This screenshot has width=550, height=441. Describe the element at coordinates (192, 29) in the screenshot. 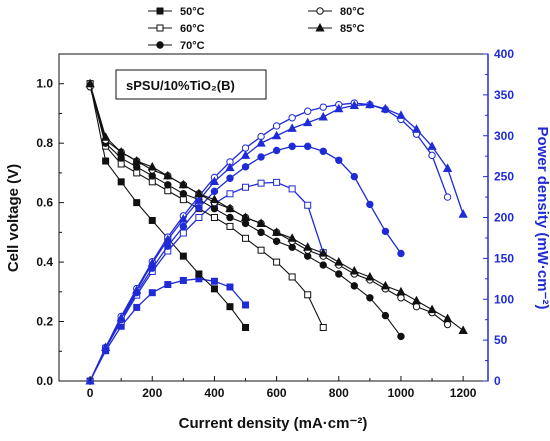

I see `legend-label: 60°C` at that location.